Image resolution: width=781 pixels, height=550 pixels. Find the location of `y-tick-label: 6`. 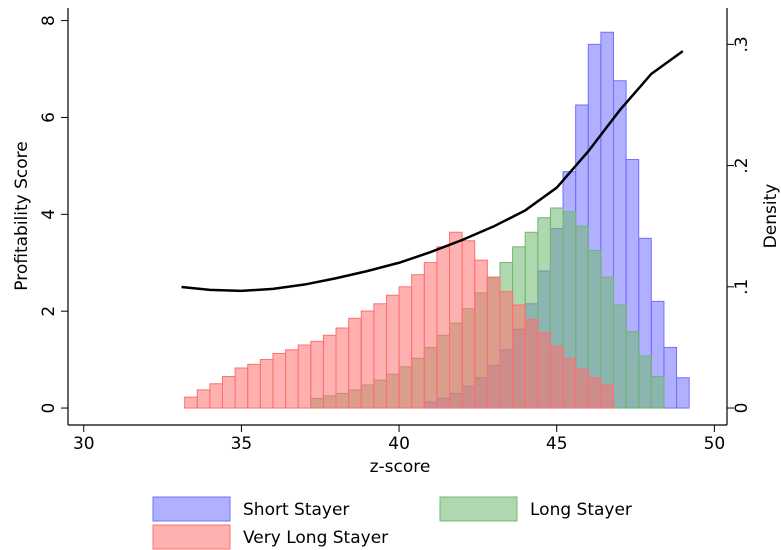

y-tick-label: 6 is located at coordinates (49, 117).